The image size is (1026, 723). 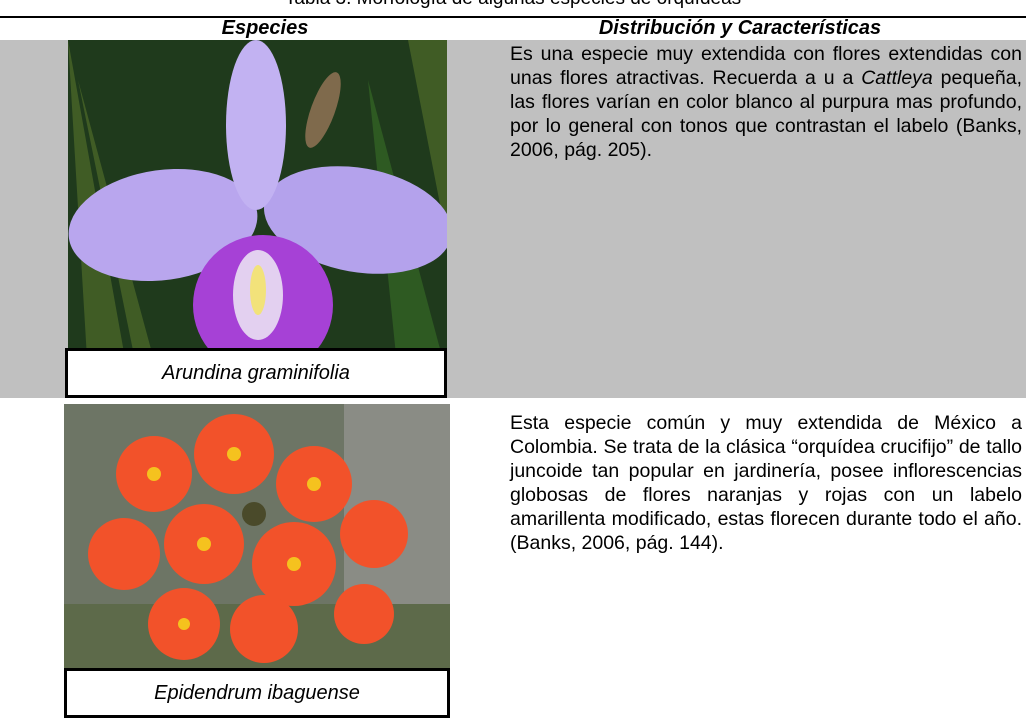 I want to click on top-rule, so click(x=513, y=17).